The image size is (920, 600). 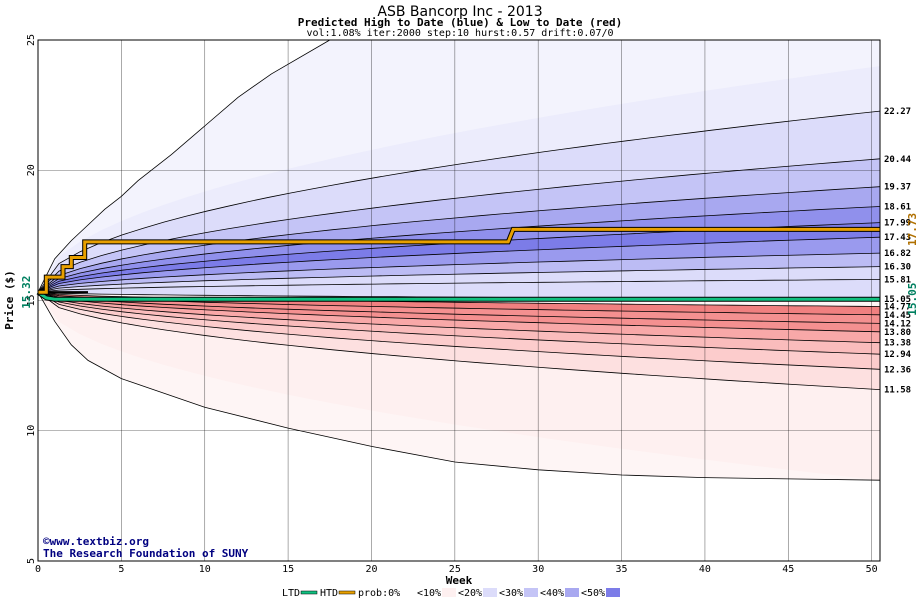 What do you see at coordinates (788, 569) in the screenshot?
I see `x-tick-label-45: 45` at bounding box center [788, 569].